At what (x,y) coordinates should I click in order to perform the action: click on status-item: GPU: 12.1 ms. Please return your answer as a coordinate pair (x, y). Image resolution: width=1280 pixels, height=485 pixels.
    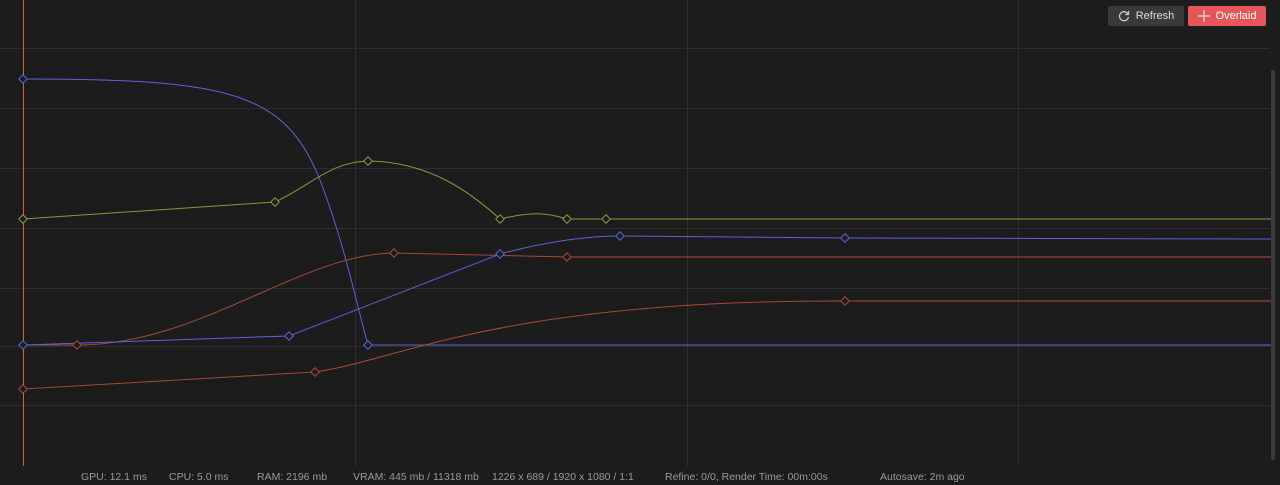
    Looking at the image, I should click on (114, 477).